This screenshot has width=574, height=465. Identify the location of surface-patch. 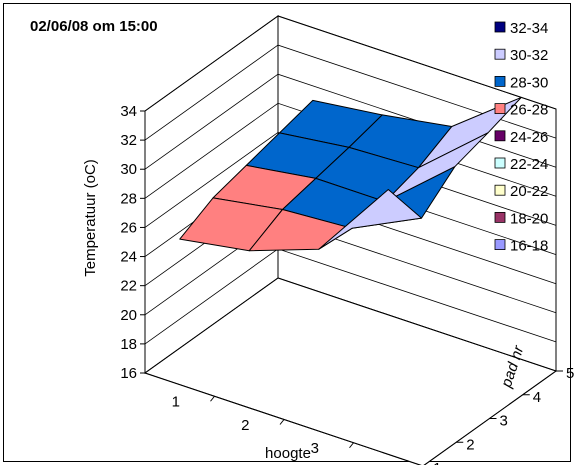
(370, 219).